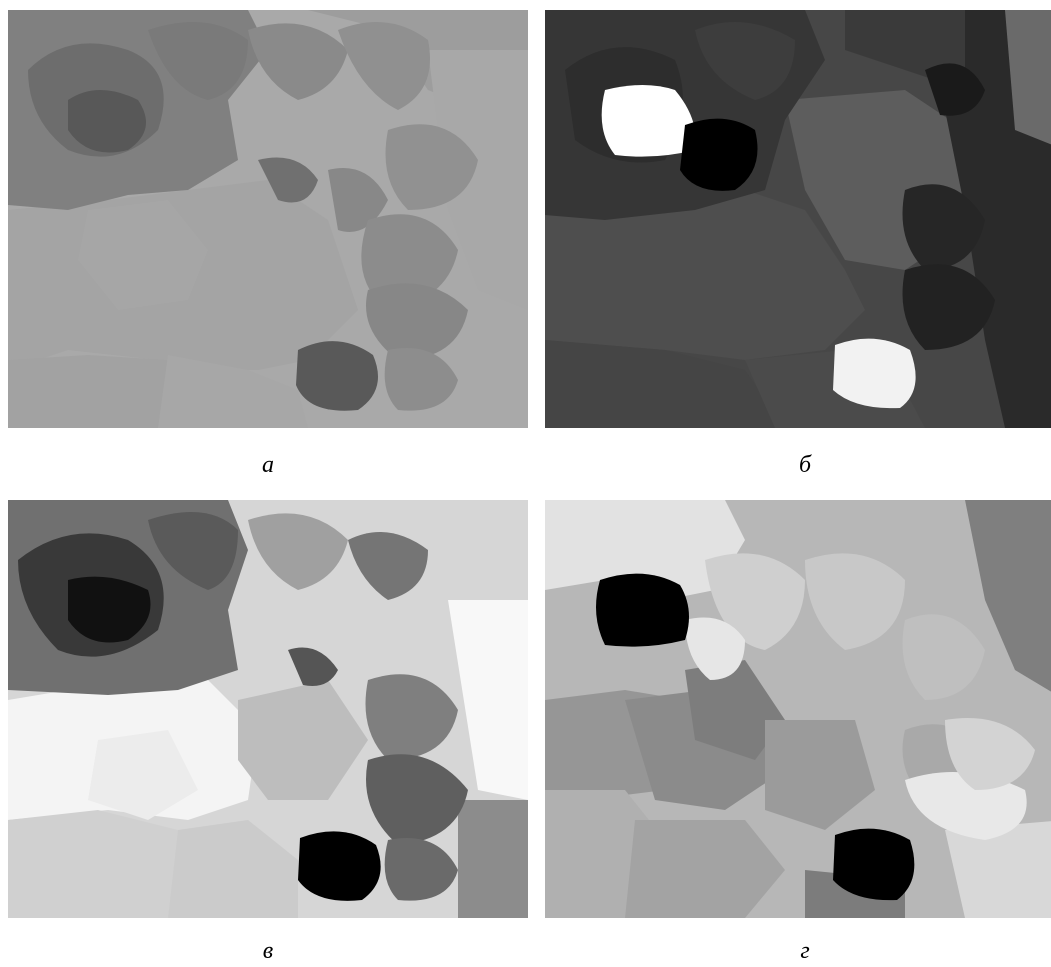 This screenshot has width=1051, height=967. I want to click on caption-d: г, so click(805, 951).